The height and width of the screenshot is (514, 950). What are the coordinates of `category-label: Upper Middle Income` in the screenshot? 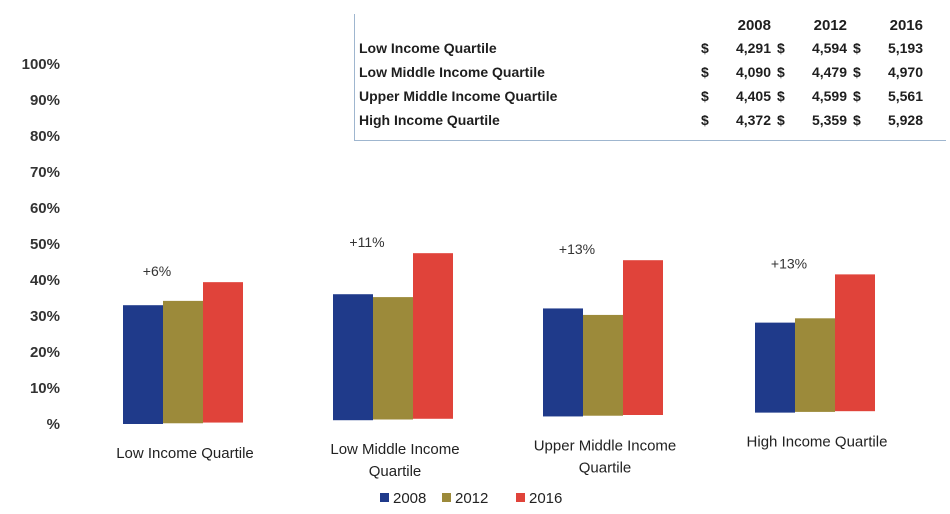 It's located at (605, 445).